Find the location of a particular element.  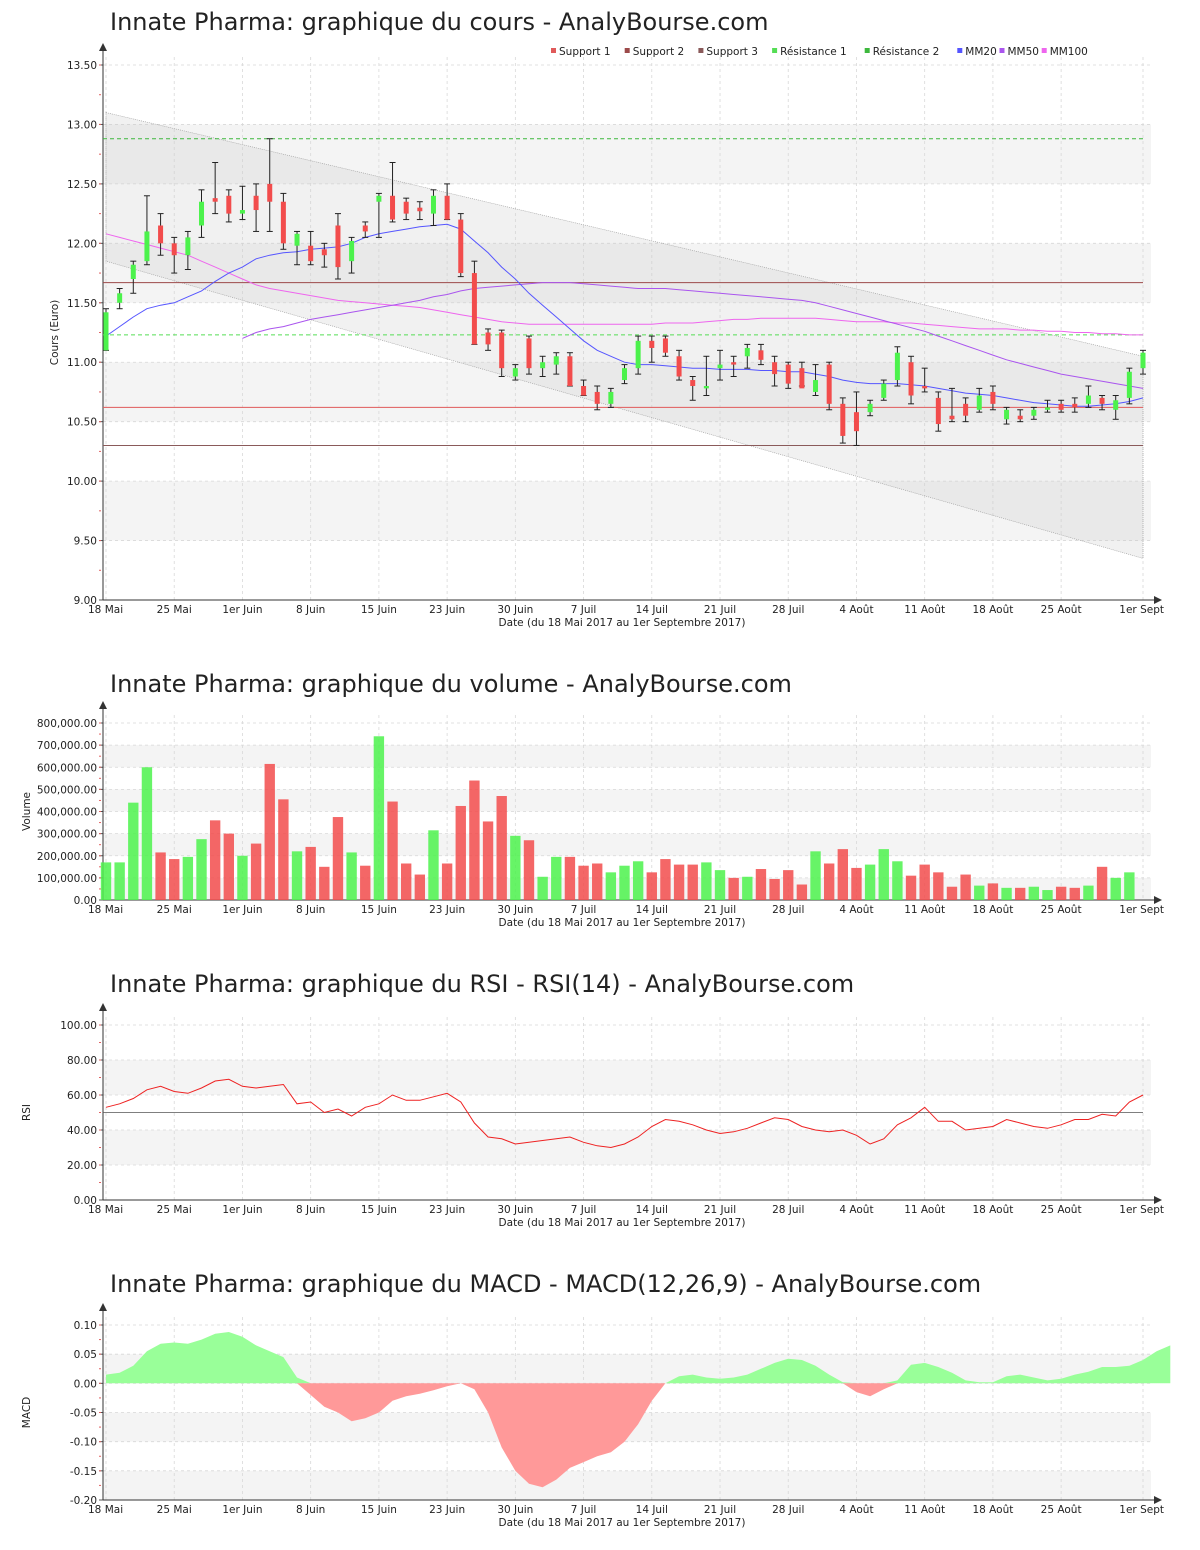

y-tick-label: 40.00 is located at coordinates (82, 1131).